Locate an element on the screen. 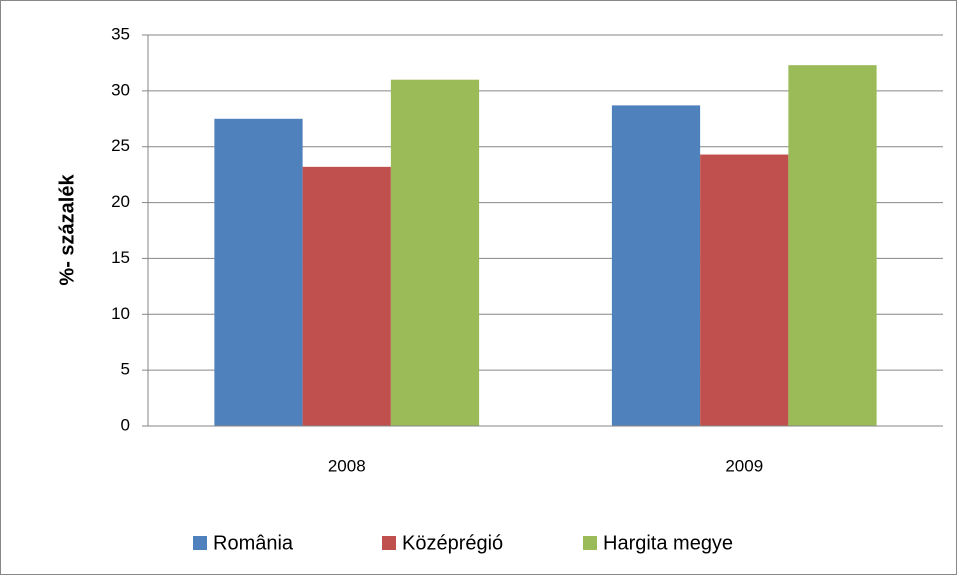 Image resolution: width=959 pixels, height=577 pixels. y-axis-label: %- százalék is located at coordinates (67, 230).